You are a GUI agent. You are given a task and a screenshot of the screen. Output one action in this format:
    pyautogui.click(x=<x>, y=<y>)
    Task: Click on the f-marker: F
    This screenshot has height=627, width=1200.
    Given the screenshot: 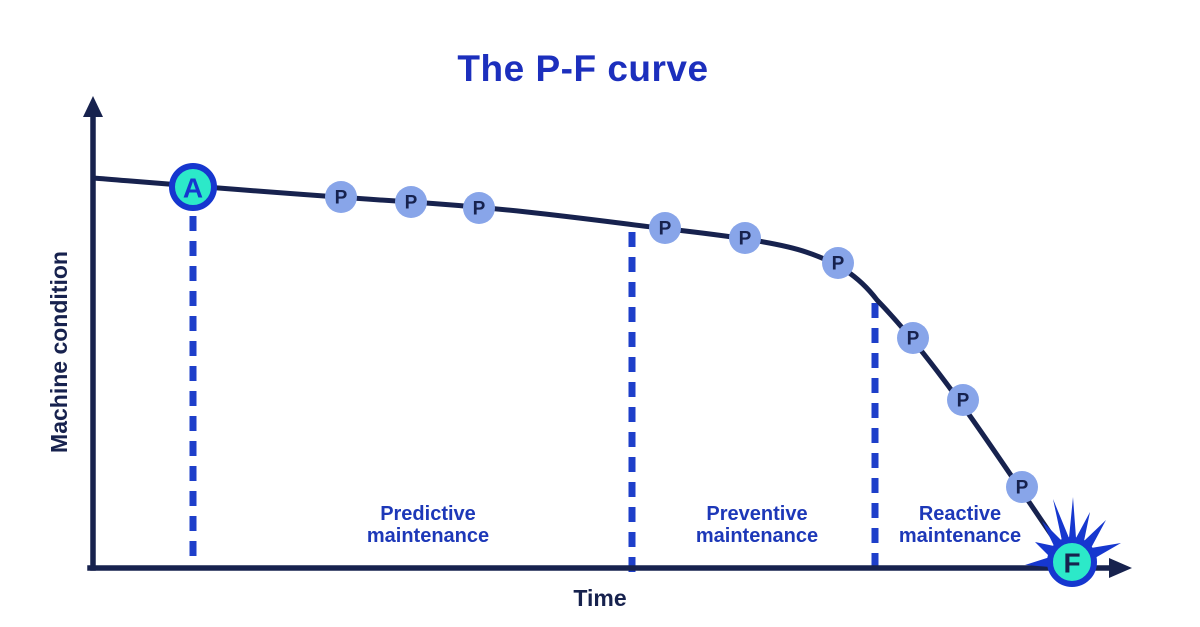 What is the action you would take?
    pyautogui.click(x=1072, y=562)
    